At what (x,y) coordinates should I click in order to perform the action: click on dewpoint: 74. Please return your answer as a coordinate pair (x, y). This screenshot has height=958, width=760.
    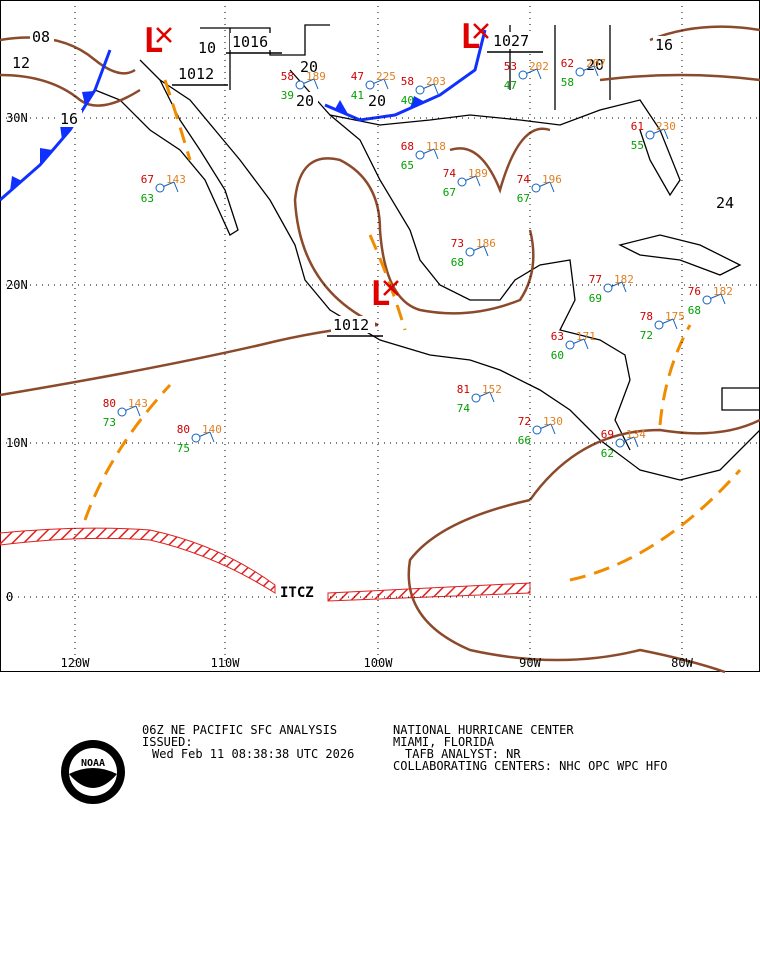
    Looking at the image, I should click on (464, 408).